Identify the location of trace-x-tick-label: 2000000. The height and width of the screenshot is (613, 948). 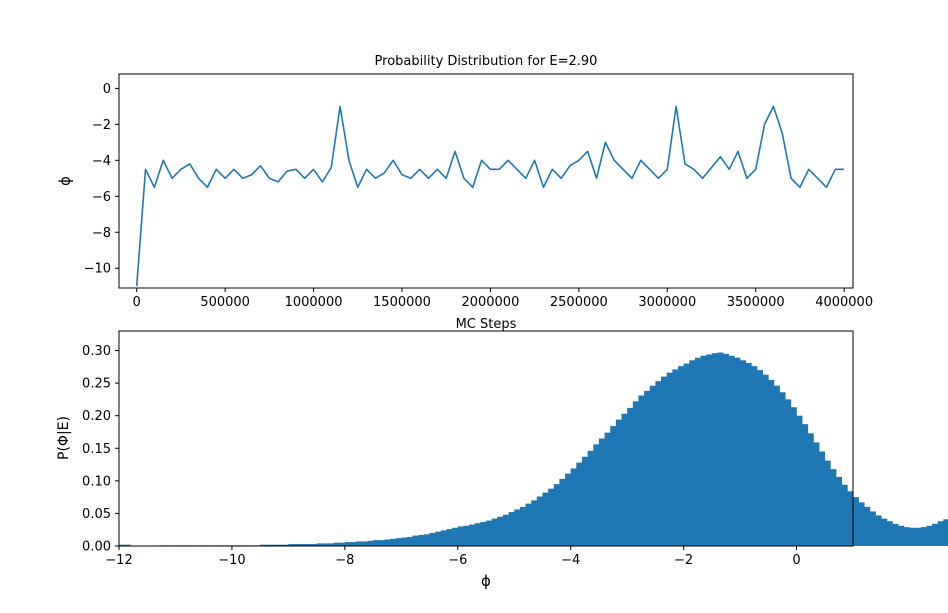
(490, 302).